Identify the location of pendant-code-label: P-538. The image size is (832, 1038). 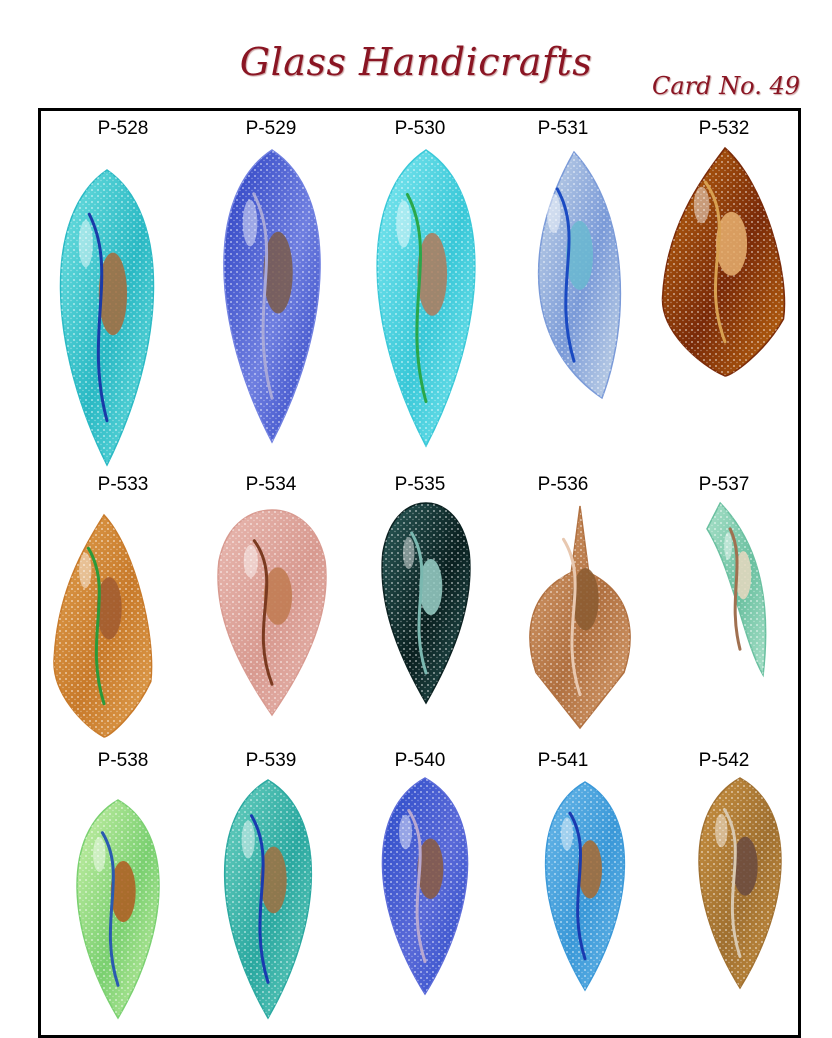
(123, 760).